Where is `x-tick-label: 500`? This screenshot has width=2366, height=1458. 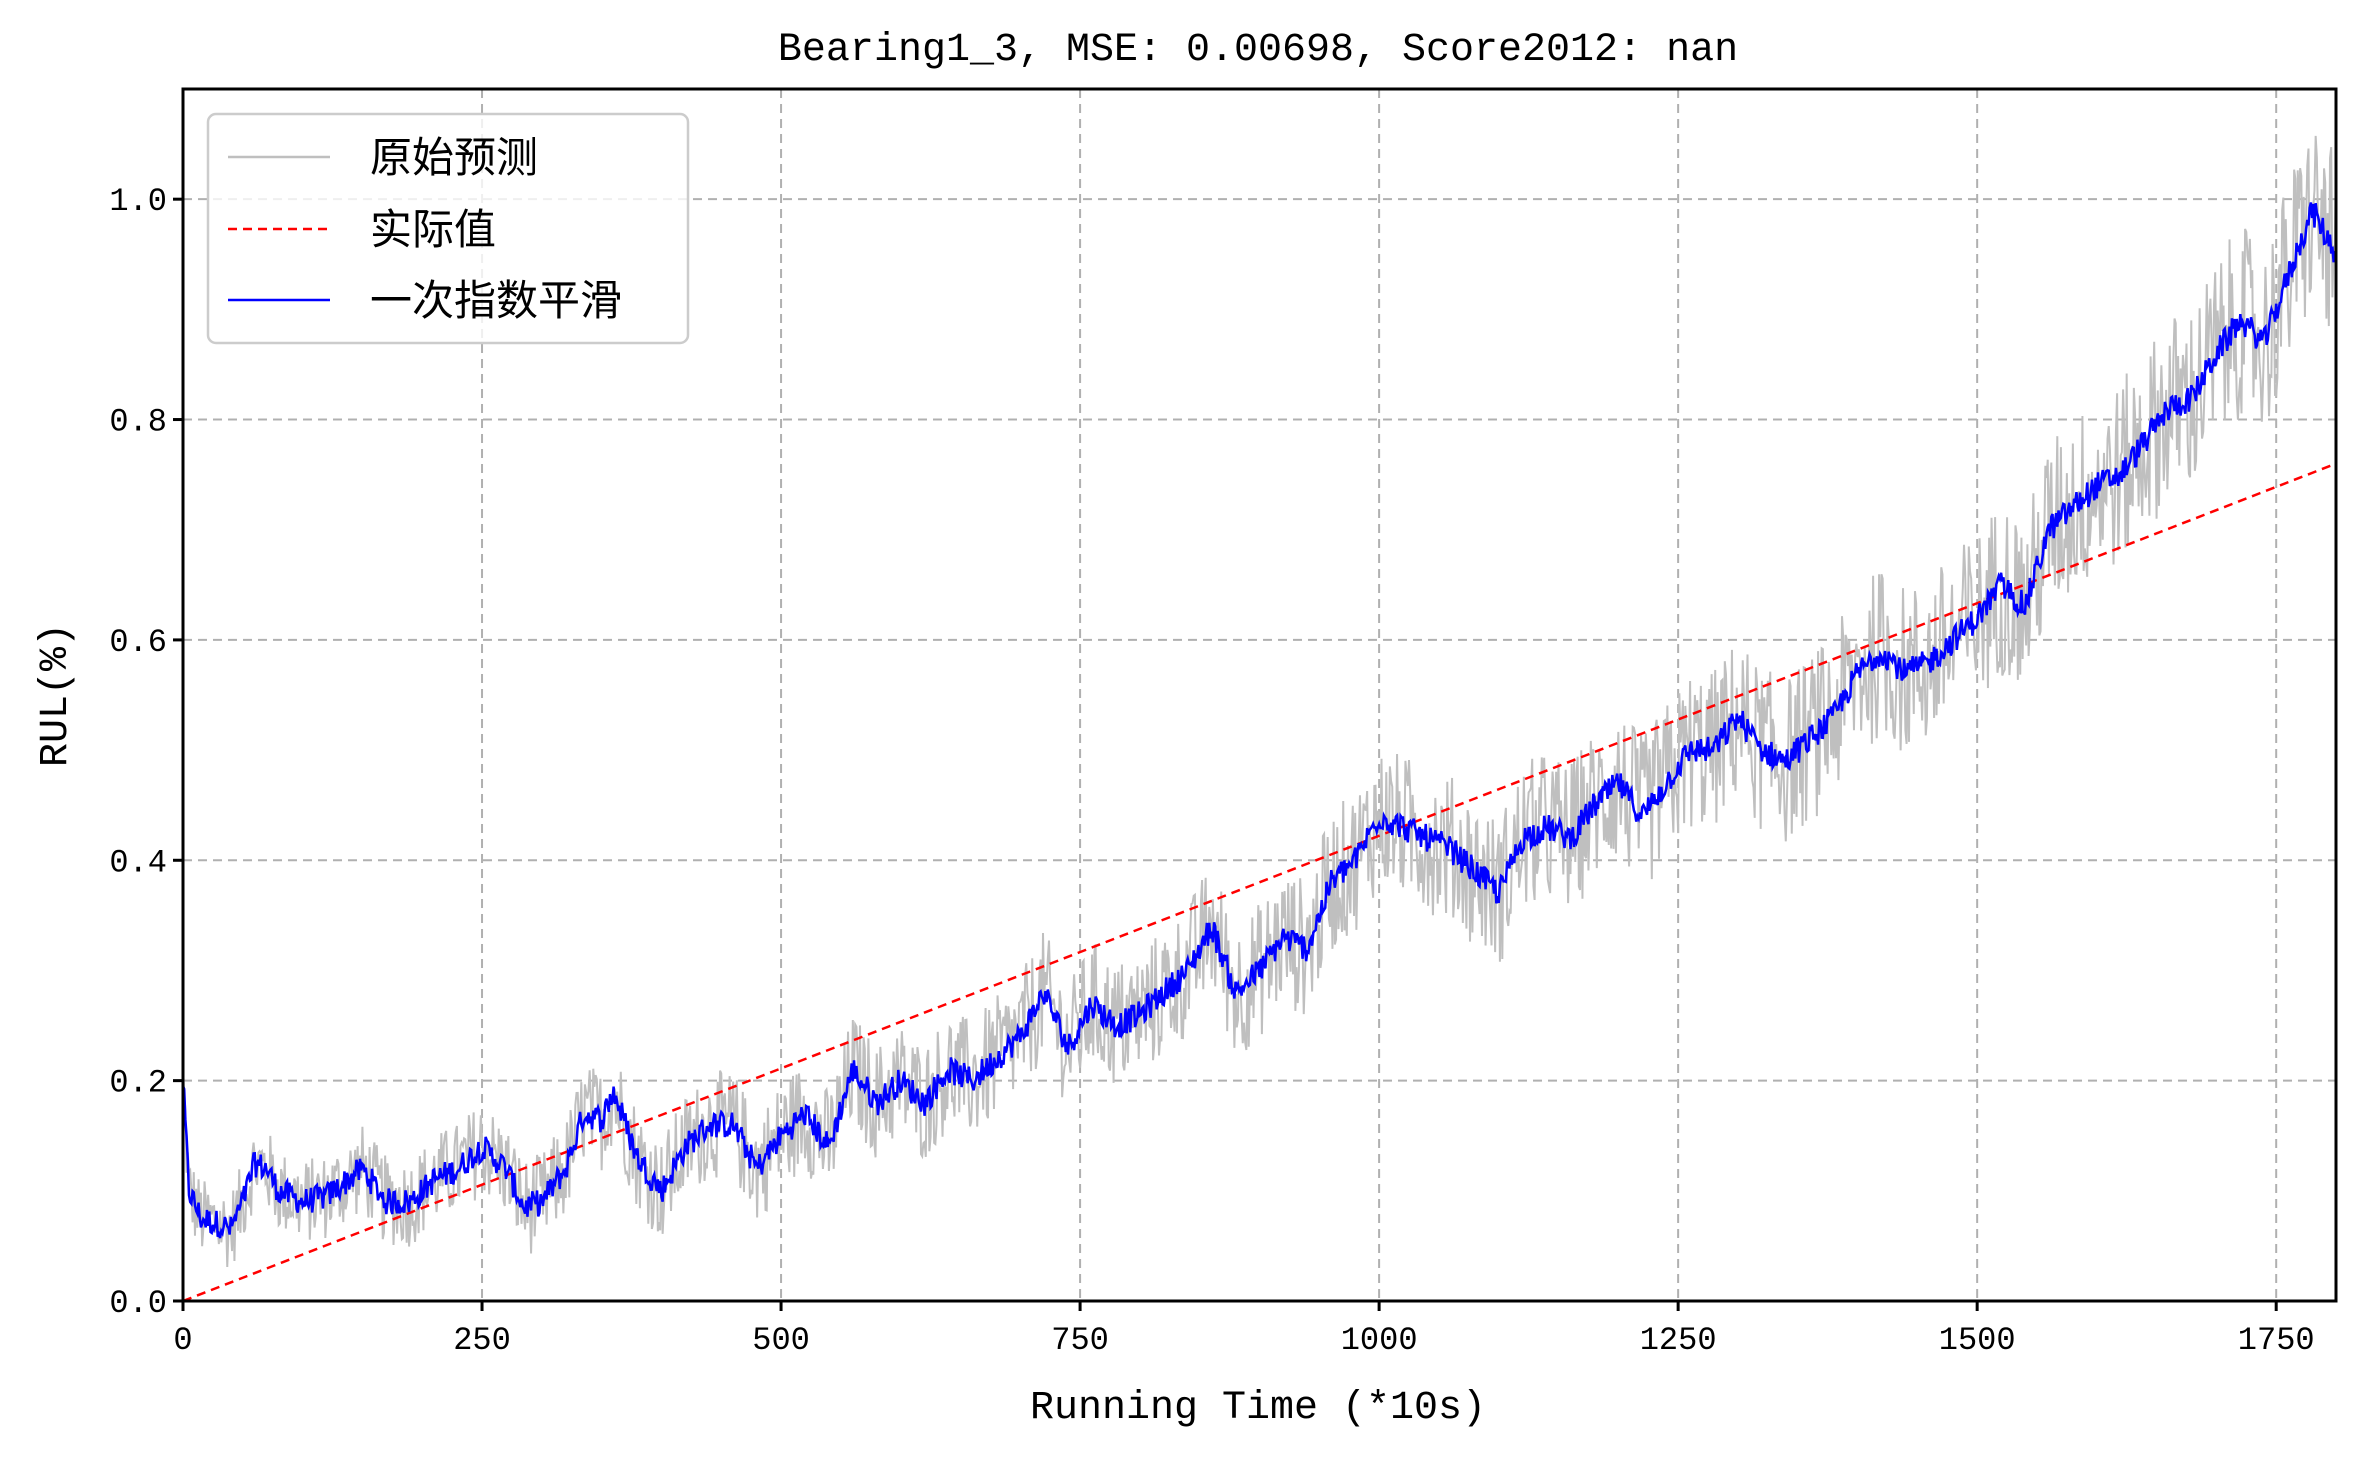
x-tick-label: 500 is located at coordinates (781, 1340).